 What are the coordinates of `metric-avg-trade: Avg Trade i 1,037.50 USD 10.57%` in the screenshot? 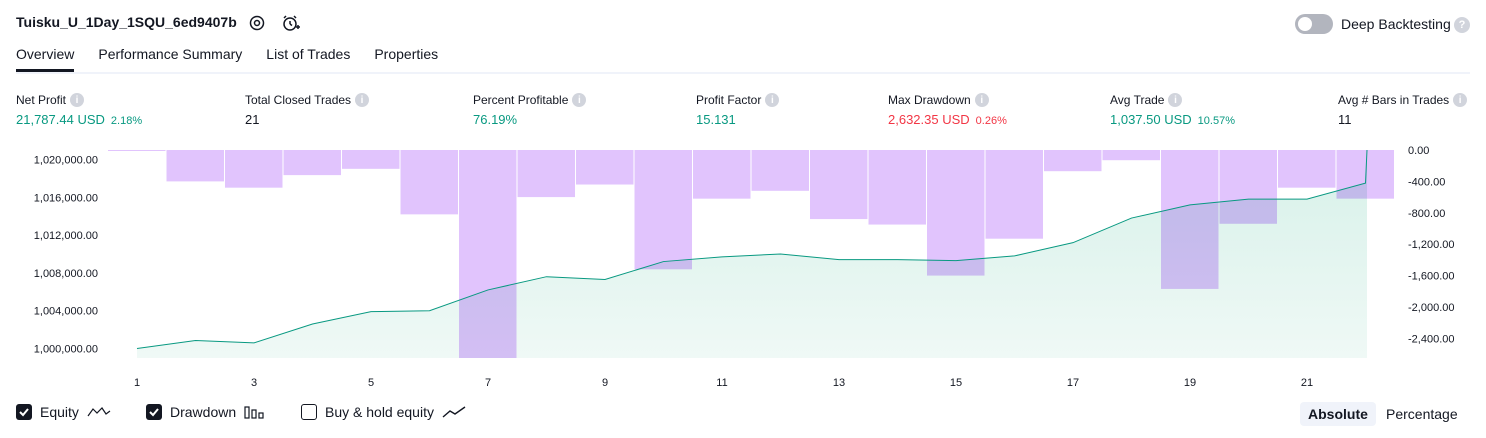 It's located at (1172, 110).